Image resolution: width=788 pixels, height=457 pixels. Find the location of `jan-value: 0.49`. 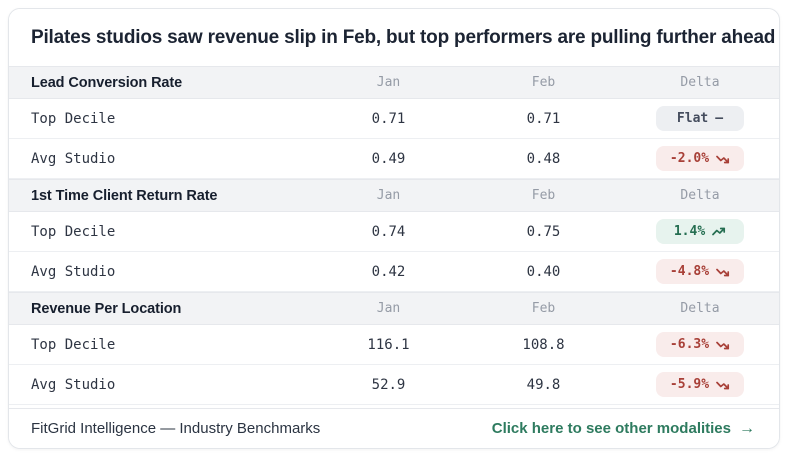

jan-value: 0.49 is located at coordinates (388, 158).